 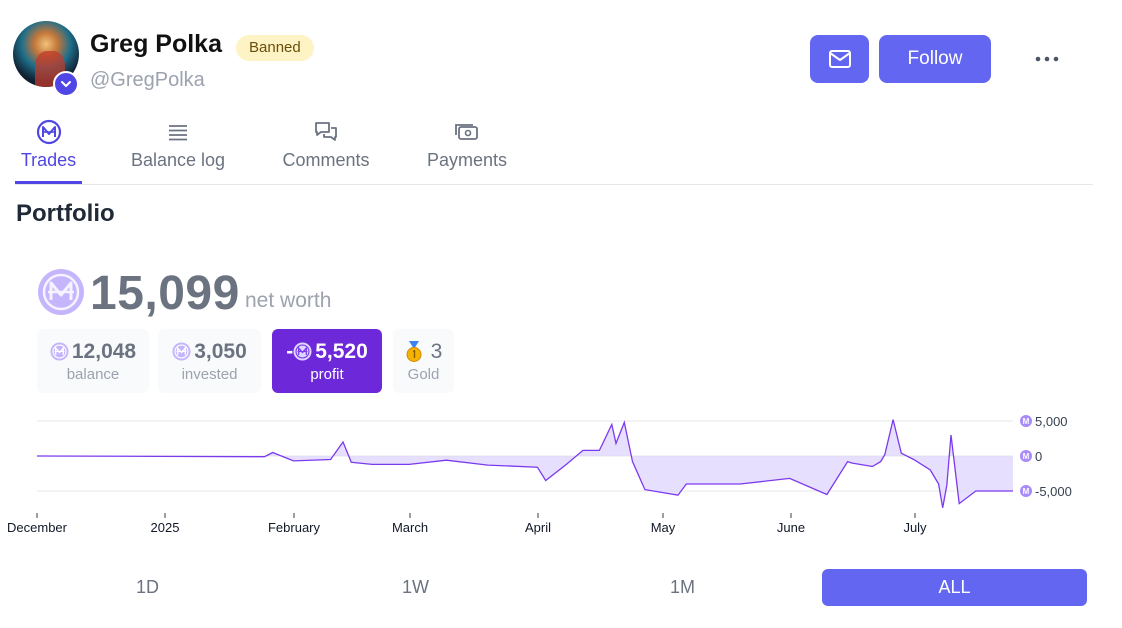 What do you see at coordinates (415, 587) in the screenshot?
I see `range-1w-button: 1W` at bounding box center [415, 587].